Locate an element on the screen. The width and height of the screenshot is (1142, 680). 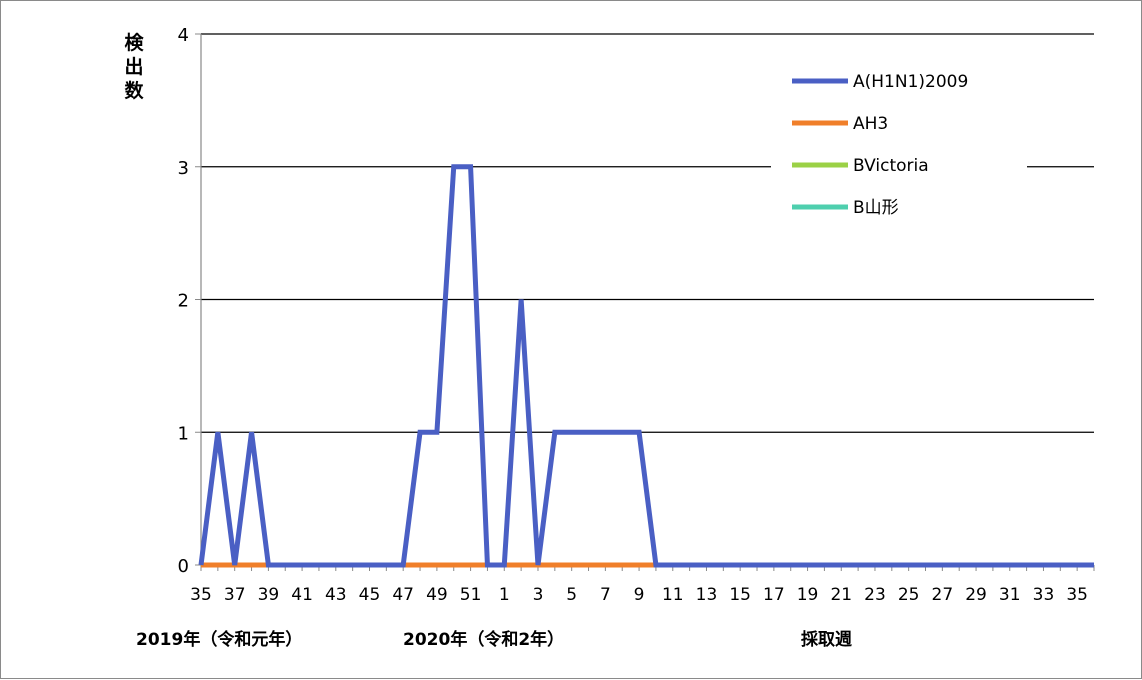
legend-label-3: B山形 is located at coordinates (876, 208).